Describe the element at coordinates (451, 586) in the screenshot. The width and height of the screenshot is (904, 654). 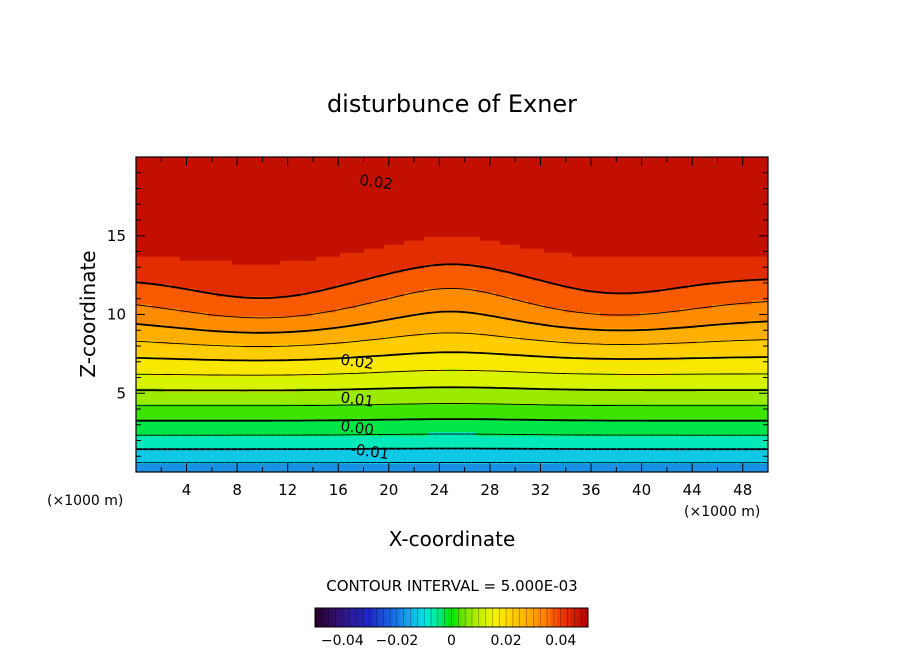
I see `contour-interval-text: CONTOUR INTERVAL = 5.000E-03` at that location.